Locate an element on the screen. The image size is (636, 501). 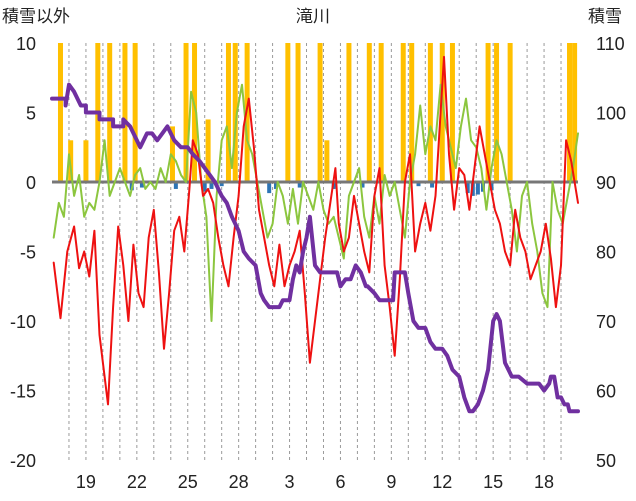
x-tick-label: 15 is located at coordinates (493, 482).